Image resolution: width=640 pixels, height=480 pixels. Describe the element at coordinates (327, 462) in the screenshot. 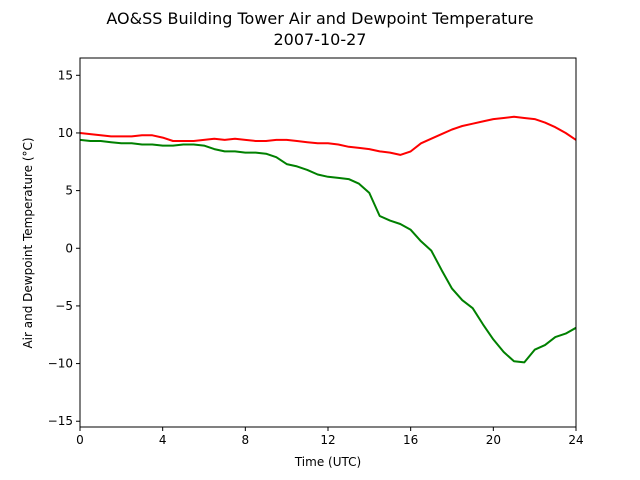

I see `x-axis-label: Time (UTC)` at that location.